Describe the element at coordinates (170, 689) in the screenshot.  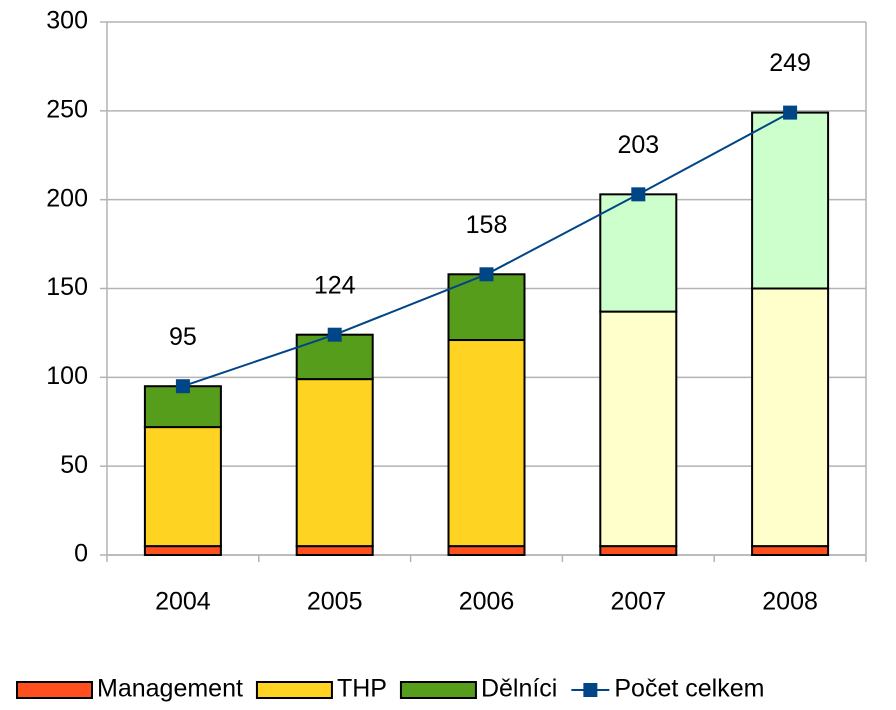
I see `legend-label: Management` at that location.